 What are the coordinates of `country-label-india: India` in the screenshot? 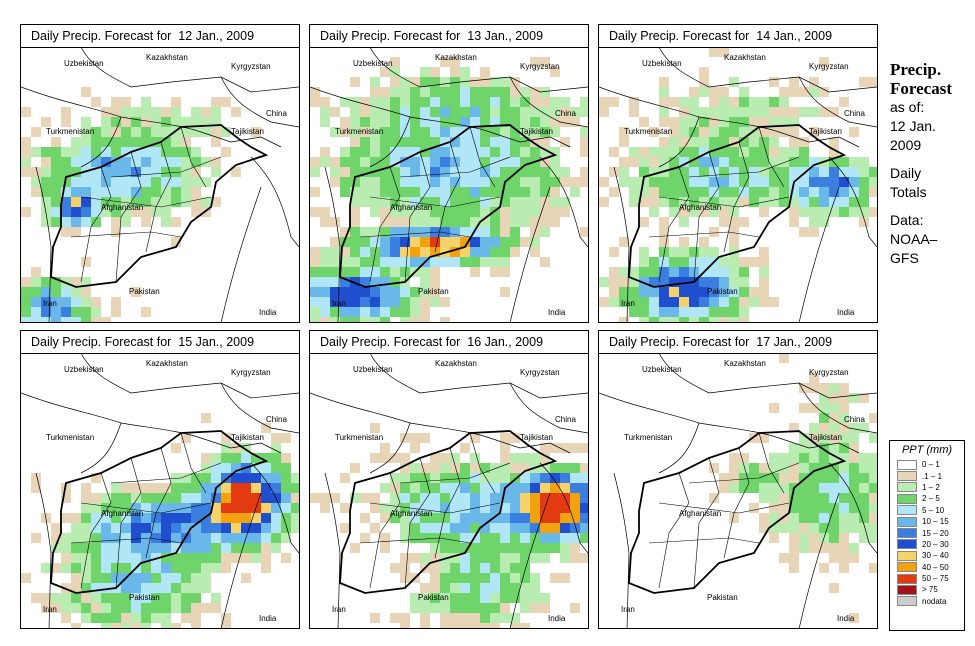 It's located at (557, 618).